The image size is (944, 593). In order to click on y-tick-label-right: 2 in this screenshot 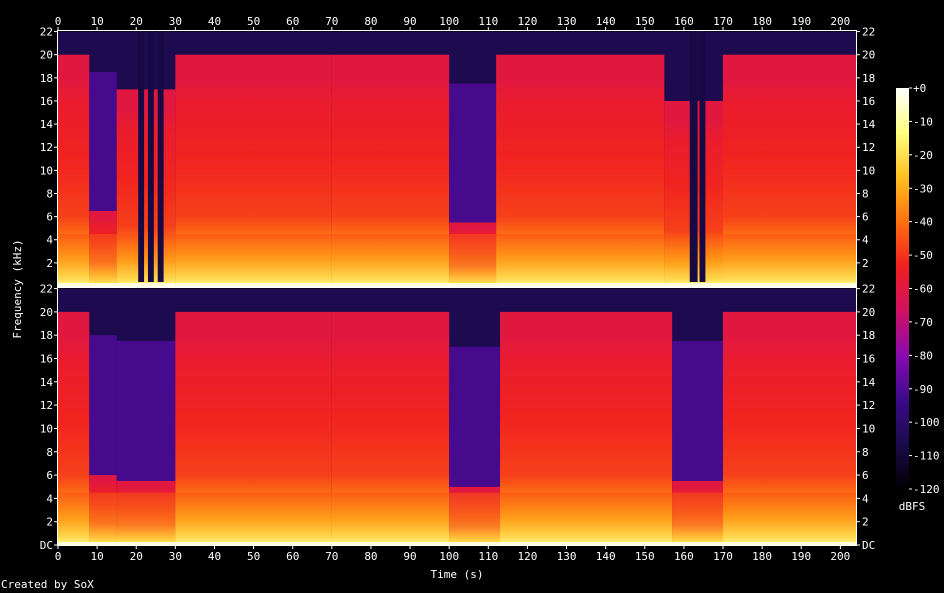, I will do `click(865, 522)`.